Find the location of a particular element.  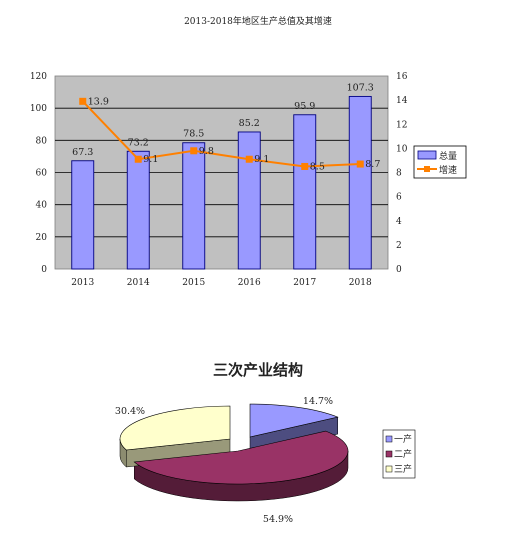

left-tick-label: 120 is located at coordinates (38, 77).